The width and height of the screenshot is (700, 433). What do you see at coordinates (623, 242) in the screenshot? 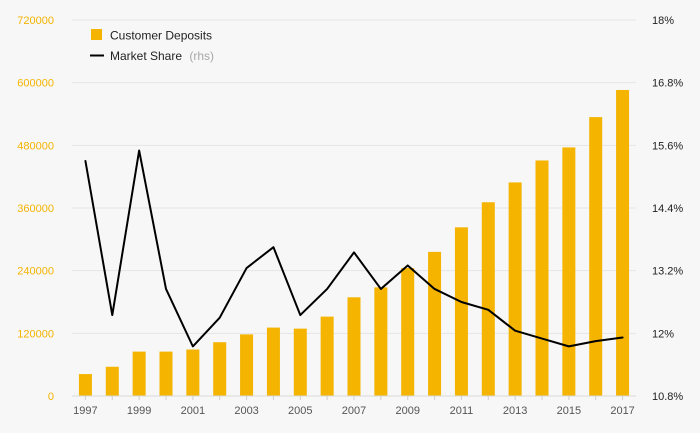
I see `bar-2017` at bounding box center [623, 242].